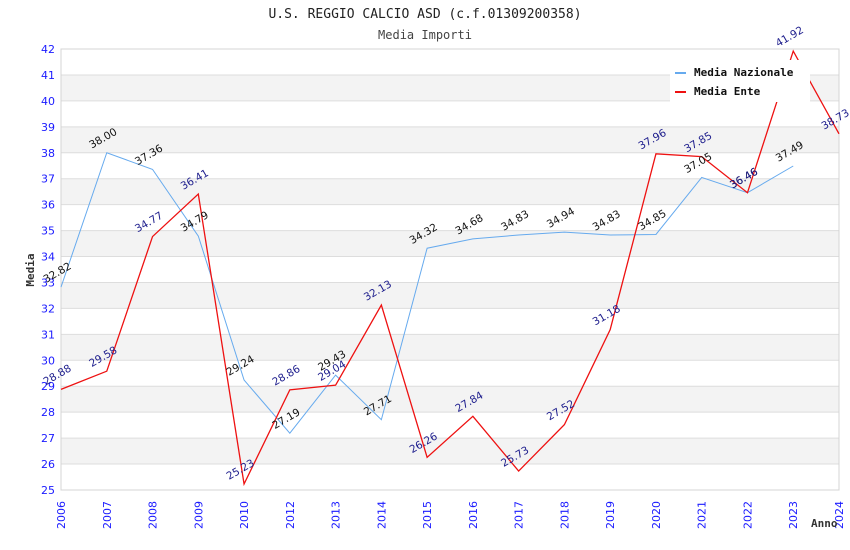 Image resolution: width=850 pixels, height=550 pixels. I want to click on y-tick-label: 25, so click(48, 490).